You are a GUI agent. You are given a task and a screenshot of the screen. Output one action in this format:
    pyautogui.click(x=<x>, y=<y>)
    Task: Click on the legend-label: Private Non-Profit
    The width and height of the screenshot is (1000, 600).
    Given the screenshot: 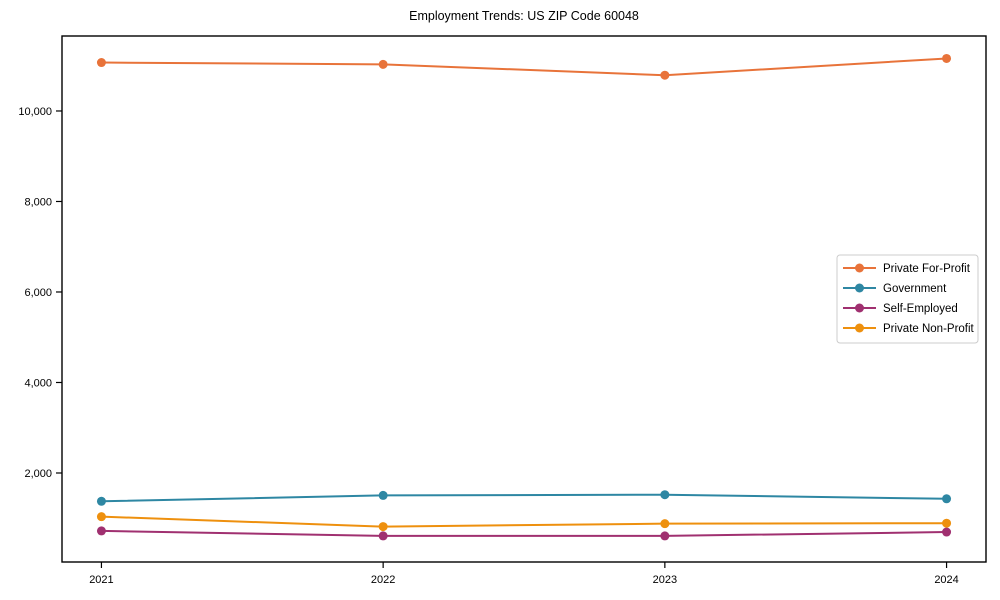 What is the action you would take?
    pyautogui.click(x=929, y=329)
    